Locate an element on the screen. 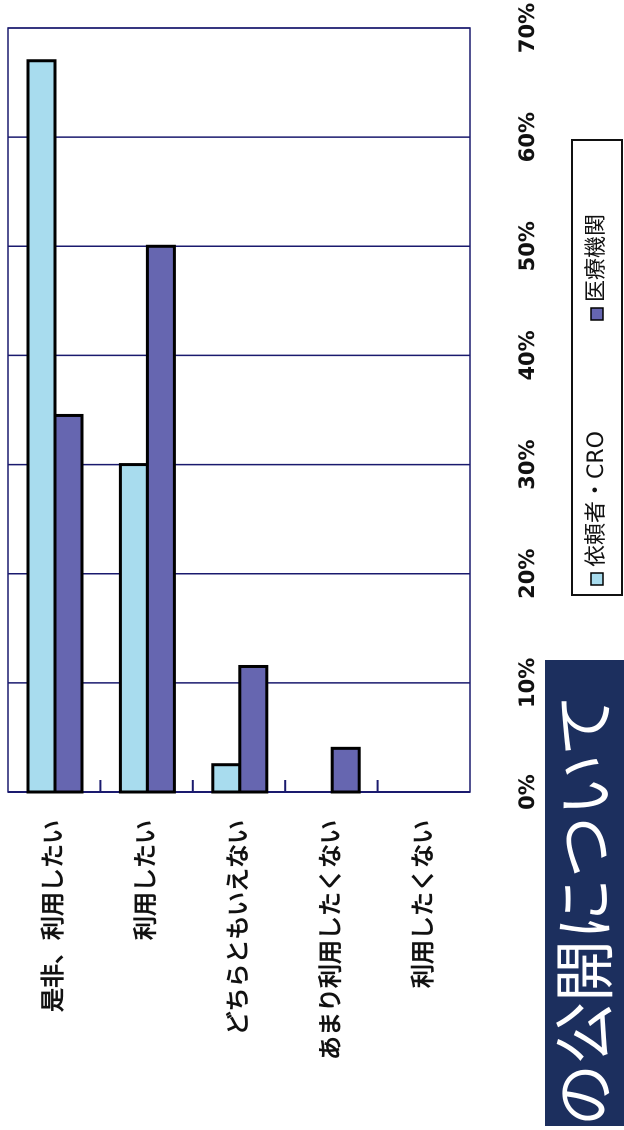 Image resolution: width=624 pixels, height=1130 pixels. tick-label: 0% is located at coordinates (527, 792).